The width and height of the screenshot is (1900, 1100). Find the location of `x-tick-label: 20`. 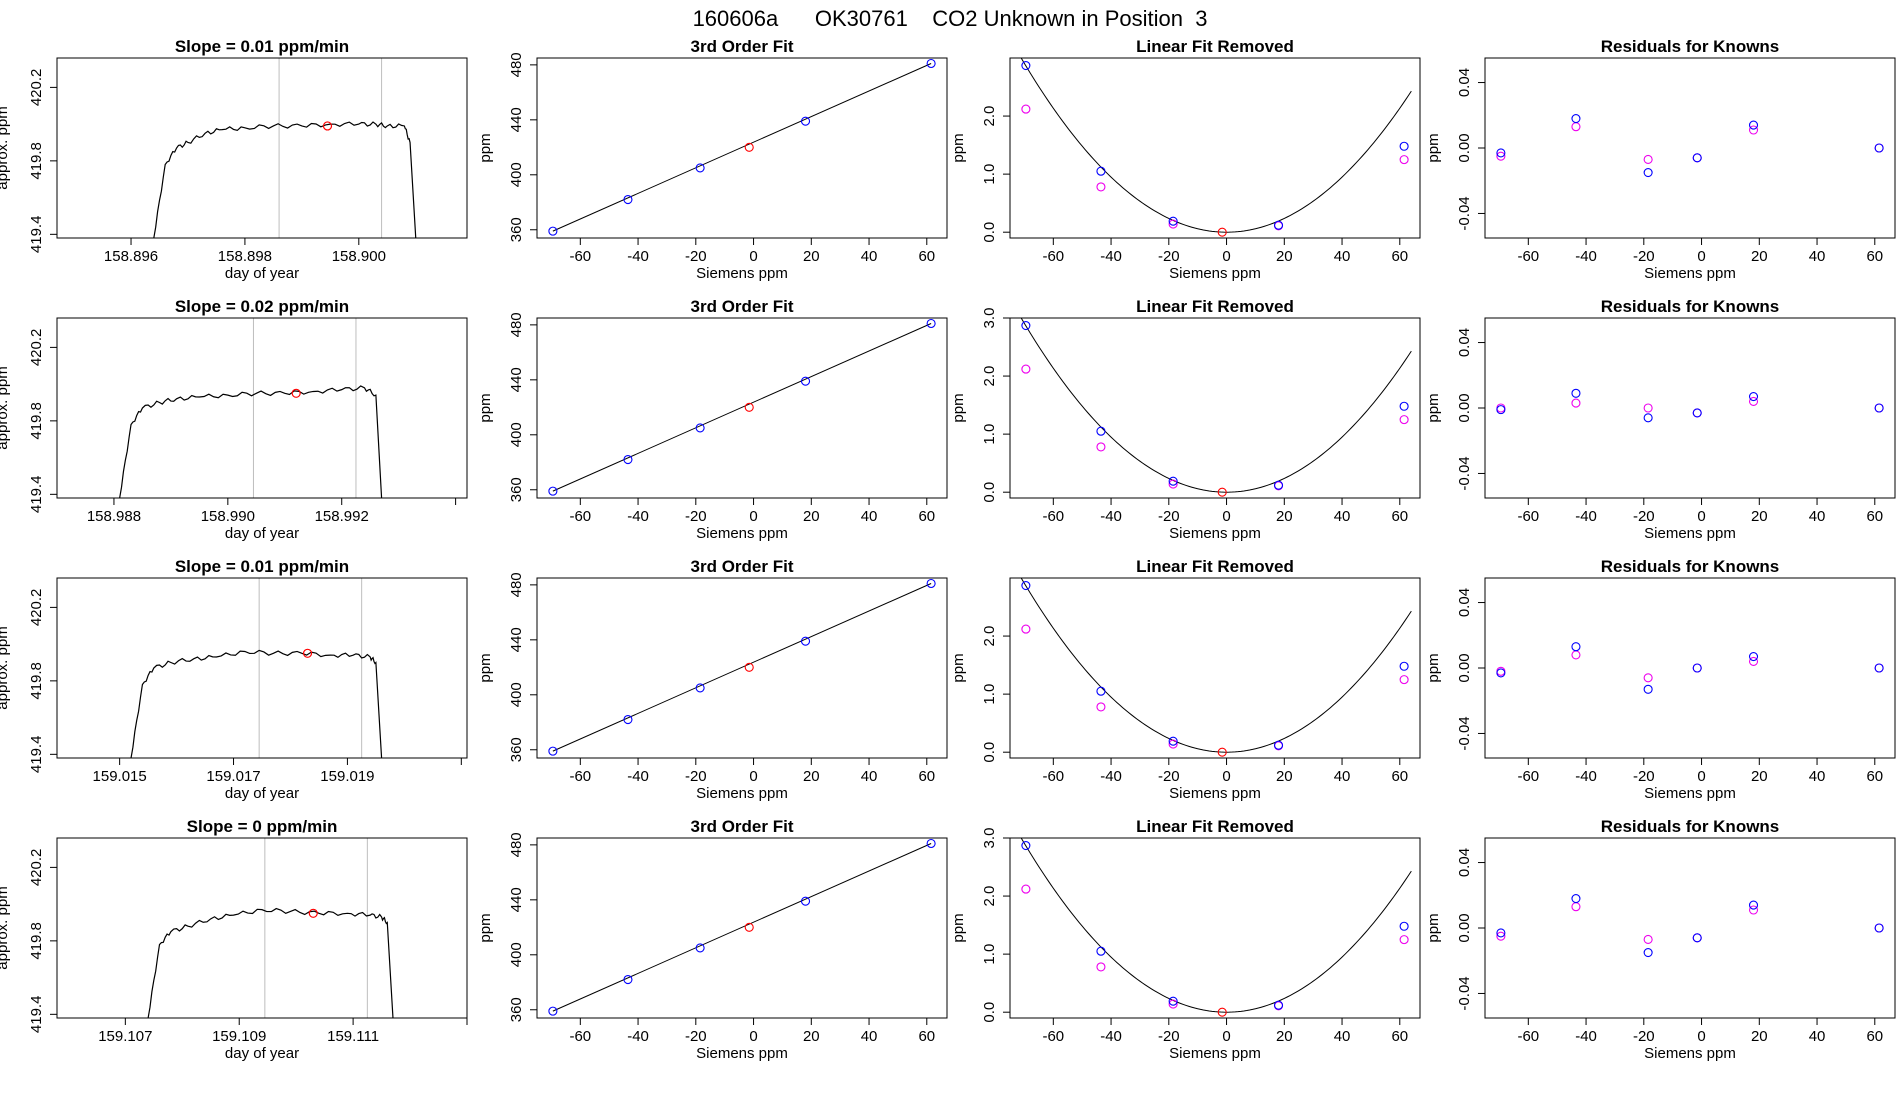

x-tick-label: 20 is located at coordinates (811, 1036).